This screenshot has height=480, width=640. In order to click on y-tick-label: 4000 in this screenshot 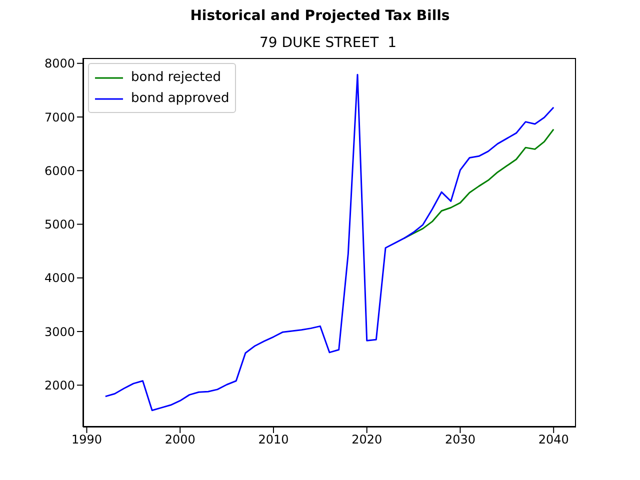, I will do `click(59, 278)`.